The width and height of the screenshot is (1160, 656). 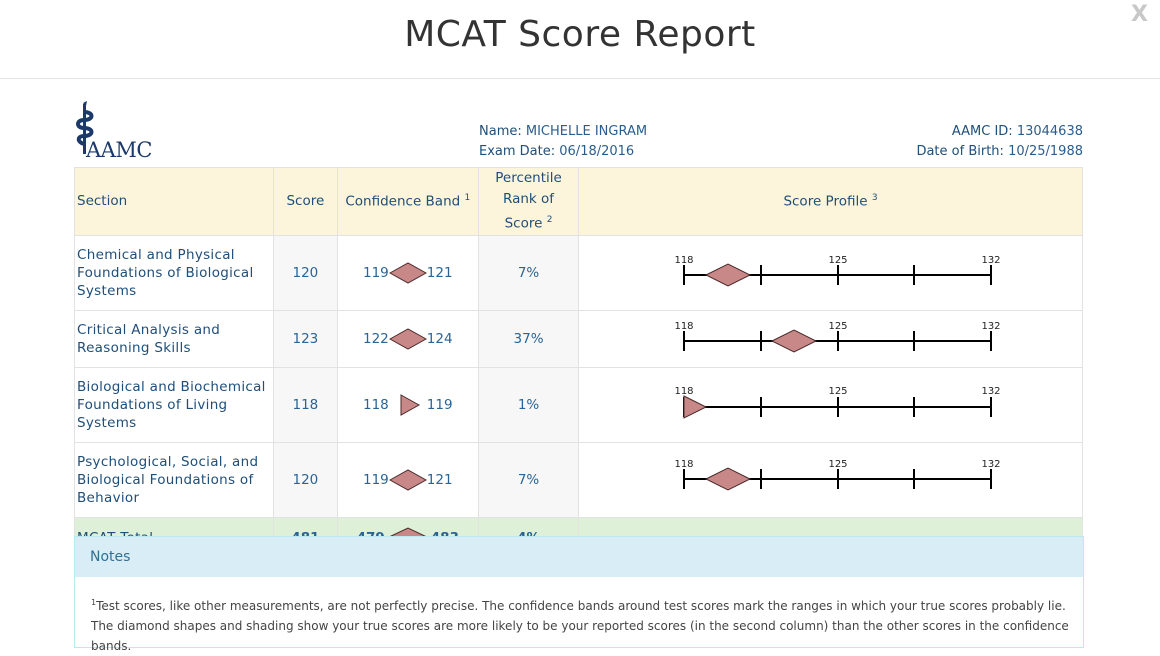 I want to click on footnote-ref-1: 1, so click(x=467, y=198).